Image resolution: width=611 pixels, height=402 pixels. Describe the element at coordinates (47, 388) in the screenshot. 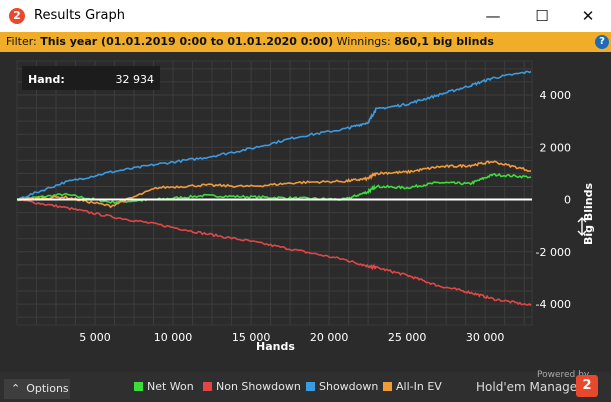

I see `options-label: Options` at that location.